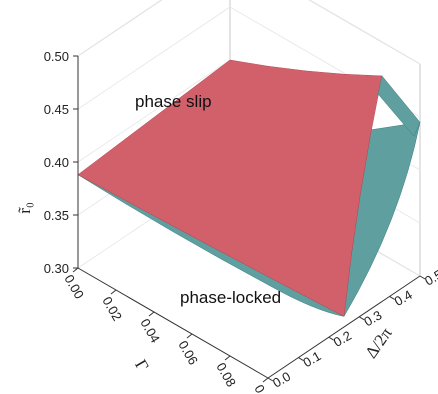 Image resolution: width=438 pixels, height=394 pixels. What do you see at coordinates (112, 308) in the screenshot?
I see `gamma-tick-label: 0.02` at bounding box center [112, 308].